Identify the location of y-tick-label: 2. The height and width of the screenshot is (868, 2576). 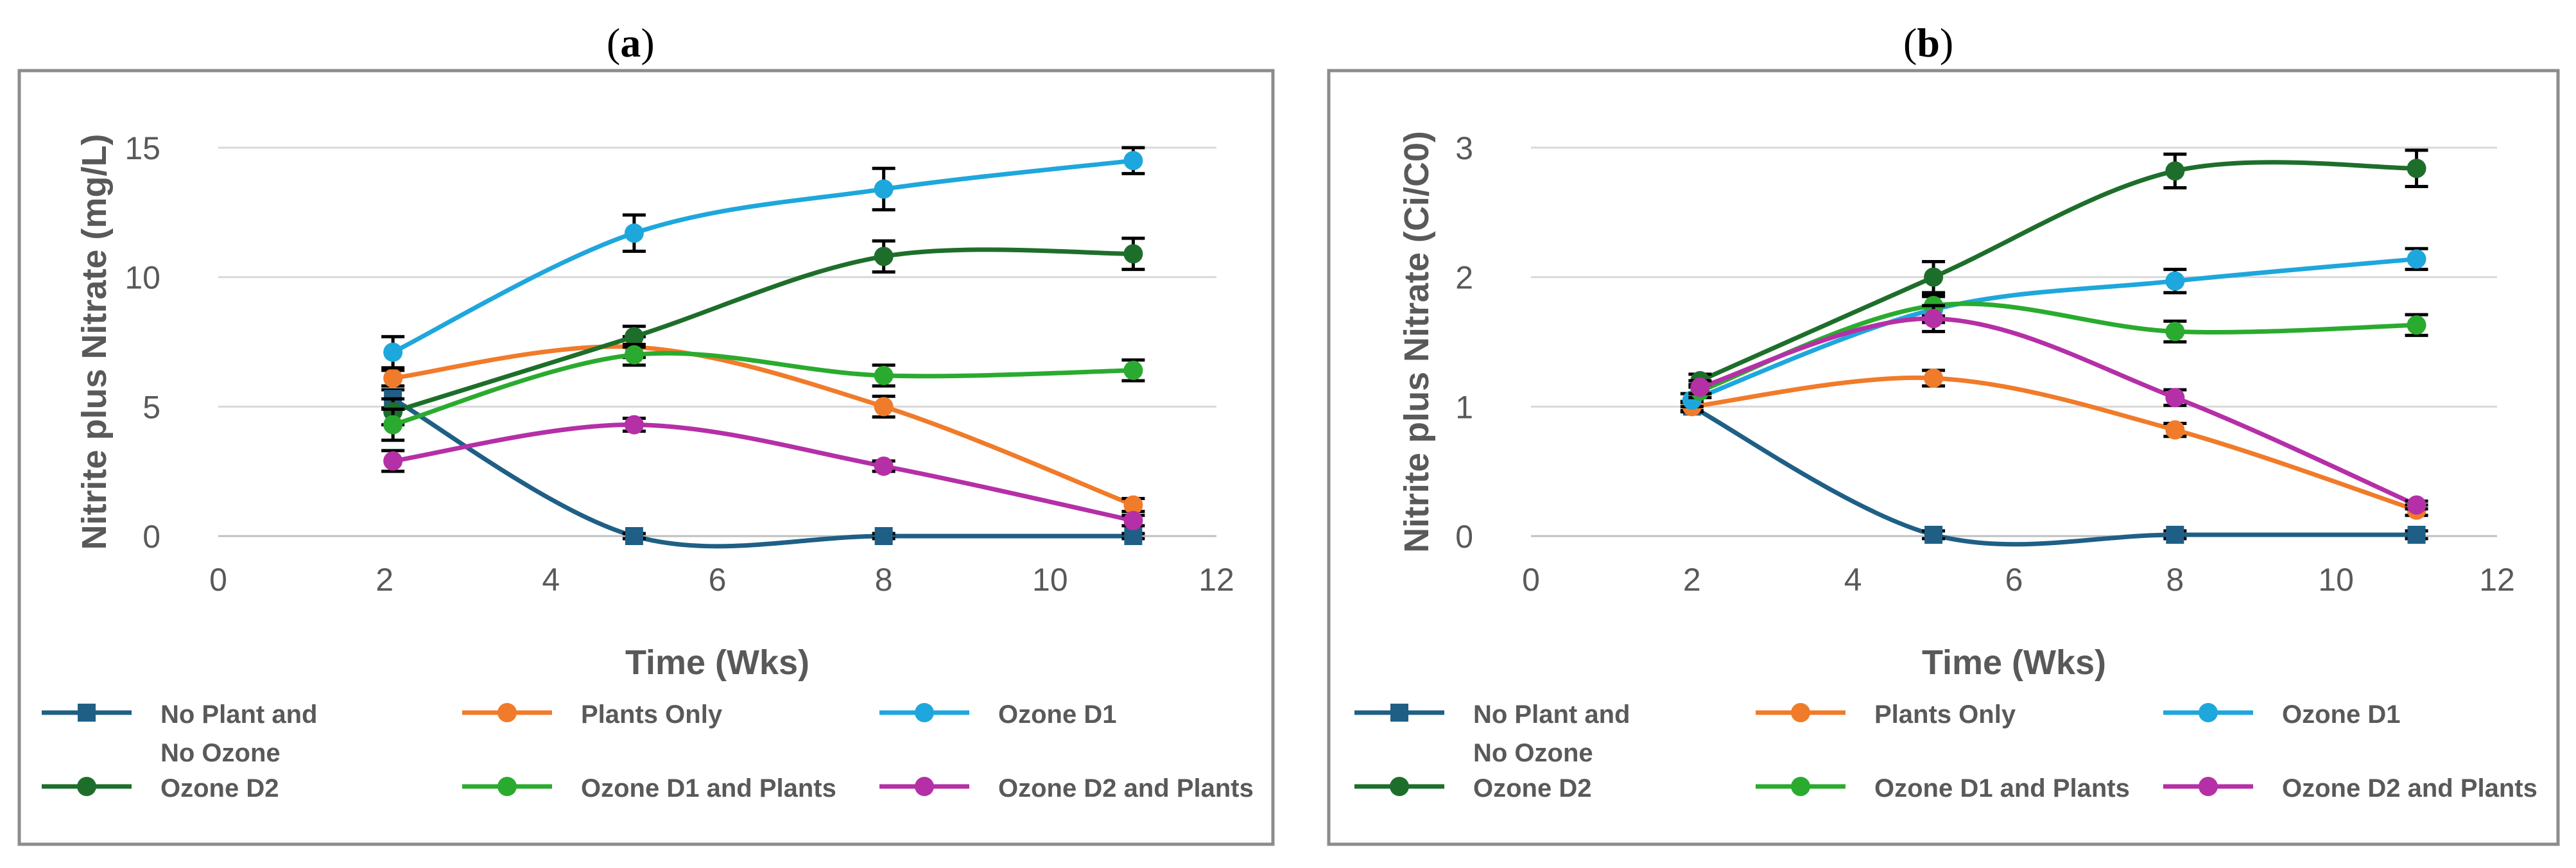
(1464, 278).